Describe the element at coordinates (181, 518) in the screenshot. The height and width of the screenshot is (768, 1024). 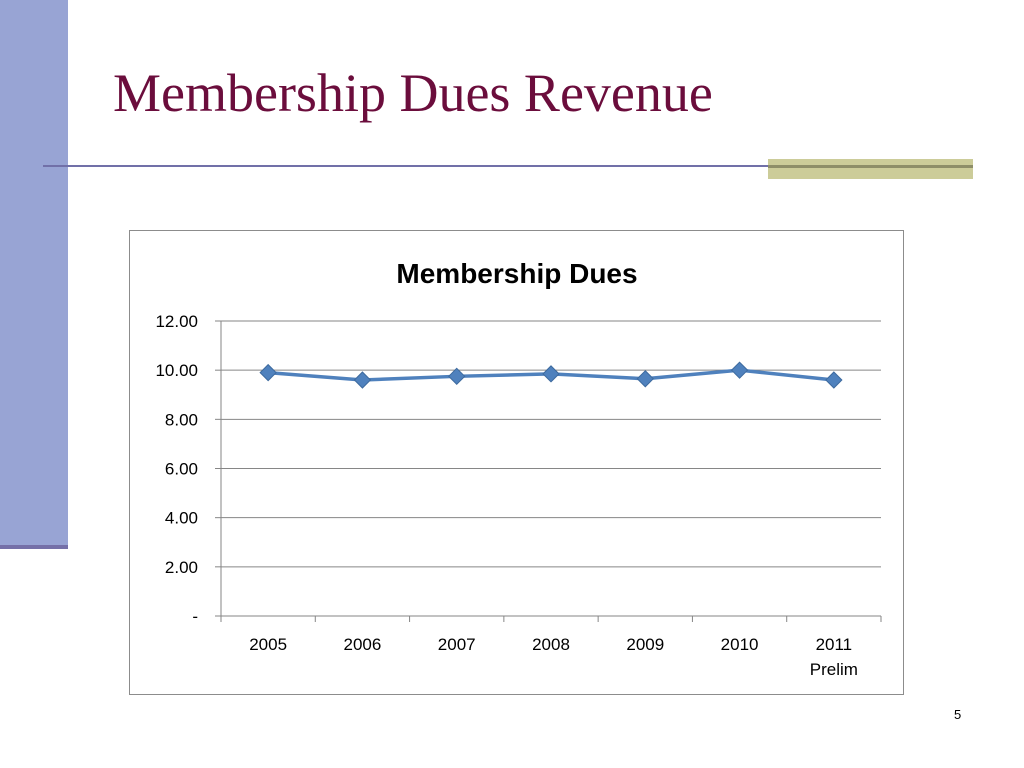
I see `y-tick-label: 4.00` at that location.